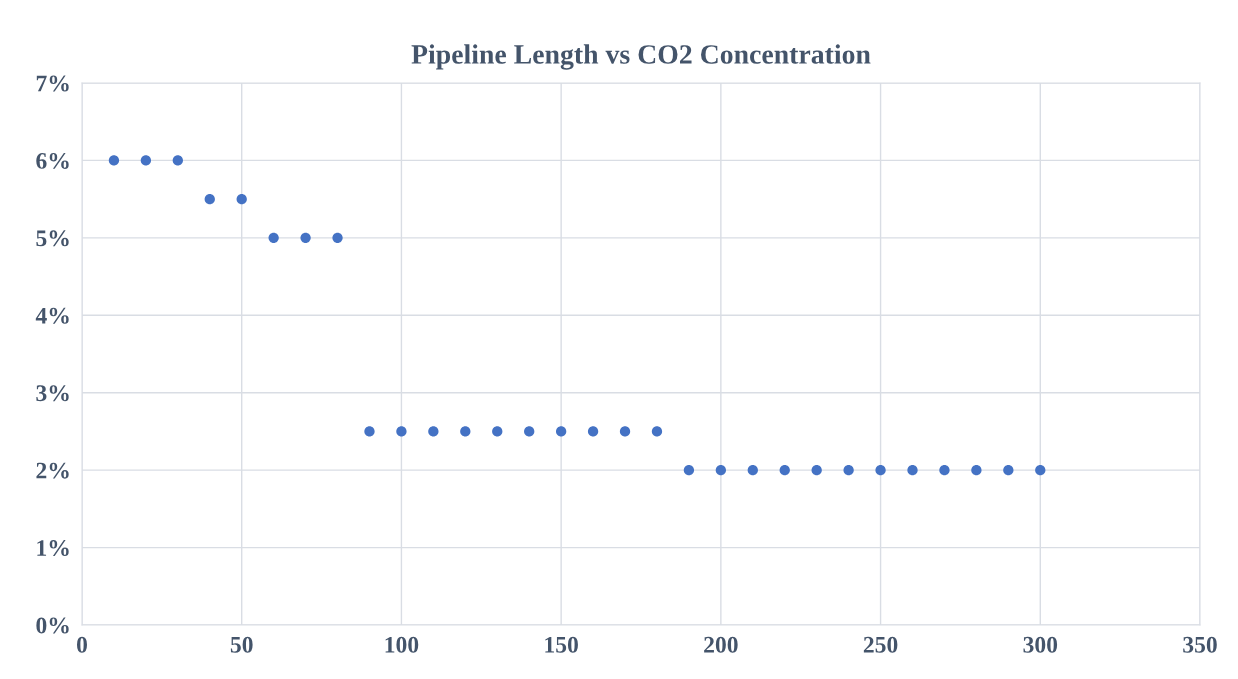 The image size is (1238, 679). I want to click on y-tick-label: 3%, so click(52, 393).